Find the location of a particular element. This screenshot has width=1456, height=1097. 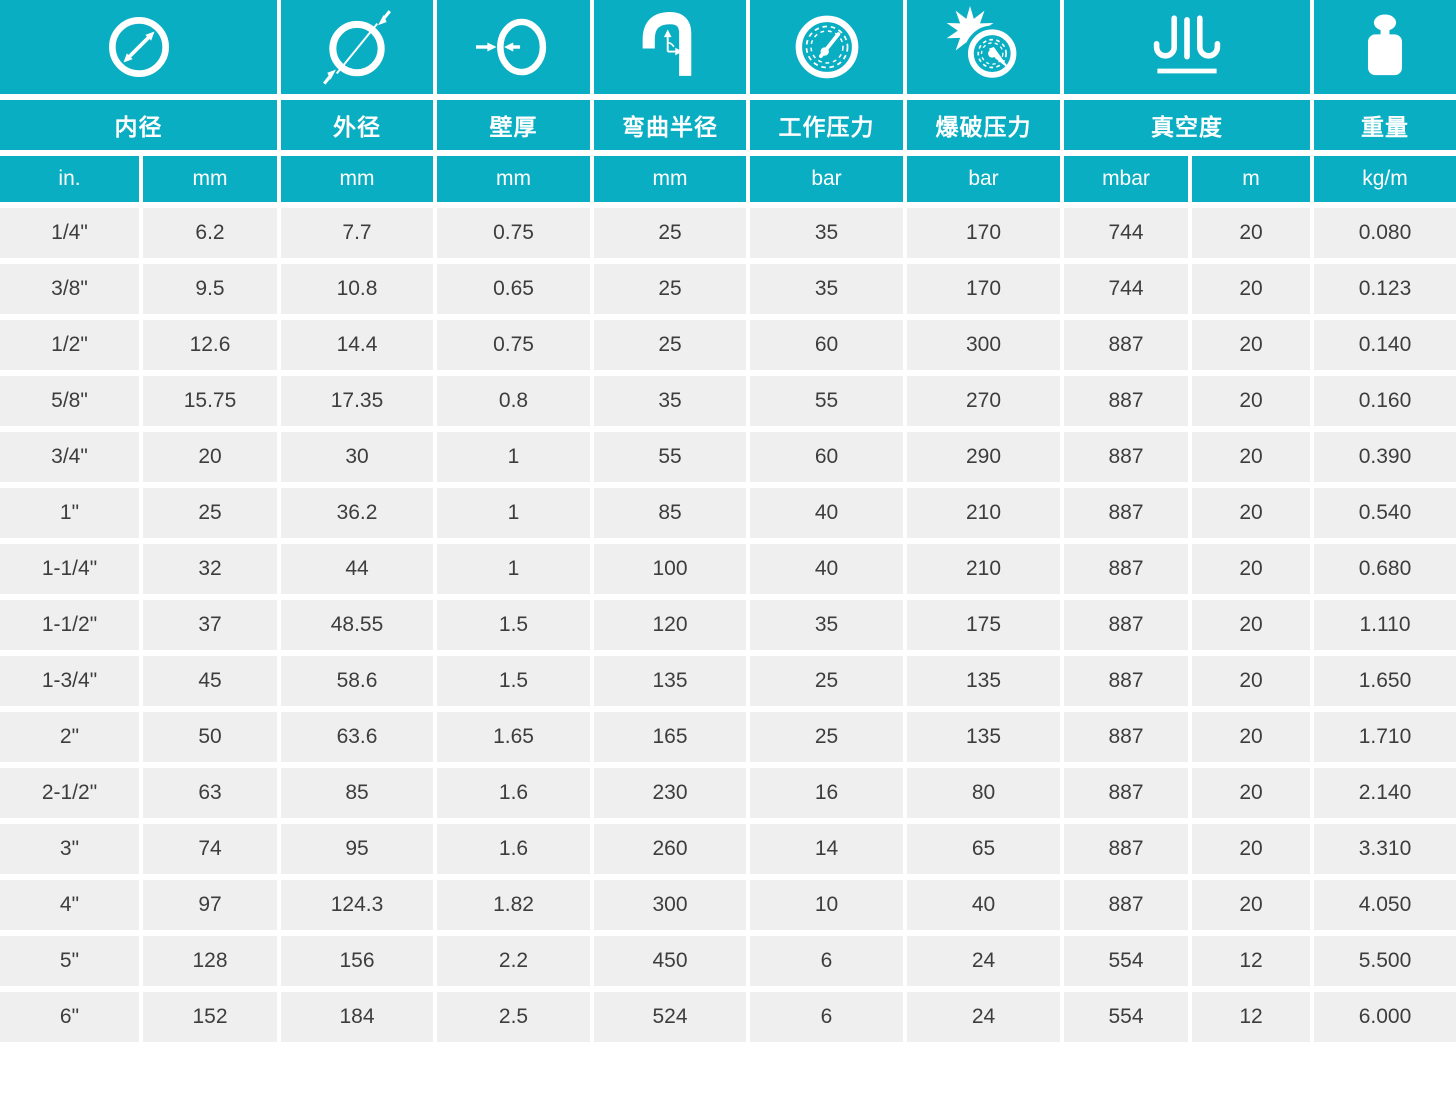

weight-icon is located at coordinates (1385, 47).